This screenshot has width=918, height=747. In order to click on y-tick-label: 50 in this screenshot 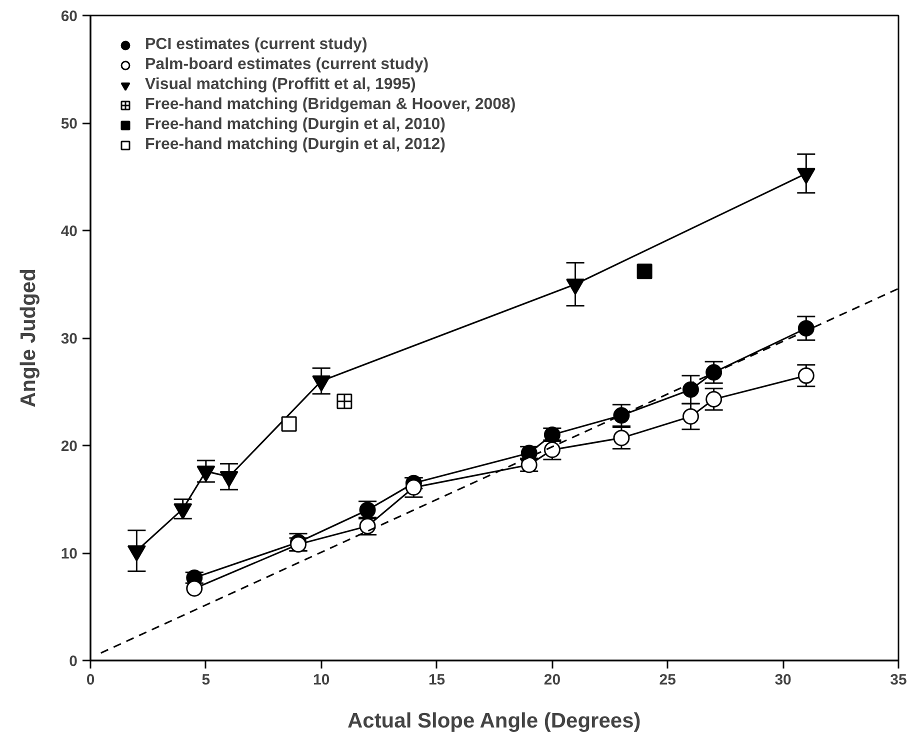, I will do `click(69, 124)`.